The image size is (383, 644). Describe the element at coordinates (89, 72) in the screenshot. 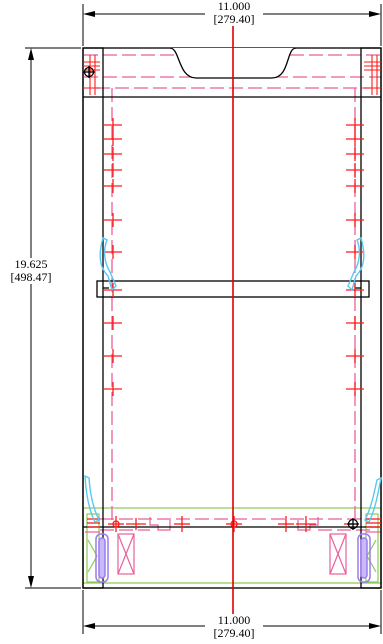

I see `top-cam-lock` at that location.